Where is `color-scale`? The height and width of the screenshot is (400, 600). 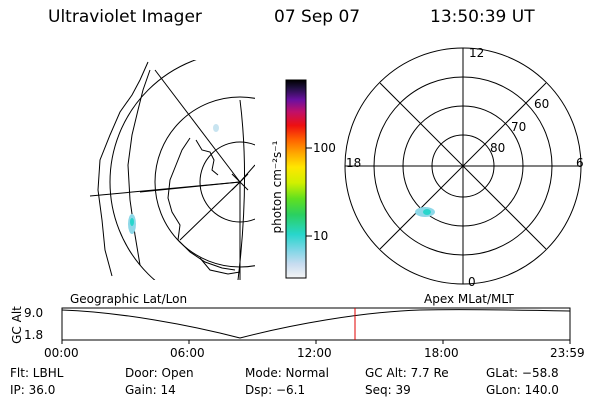
color-scale is located at coordinates (296, 179).